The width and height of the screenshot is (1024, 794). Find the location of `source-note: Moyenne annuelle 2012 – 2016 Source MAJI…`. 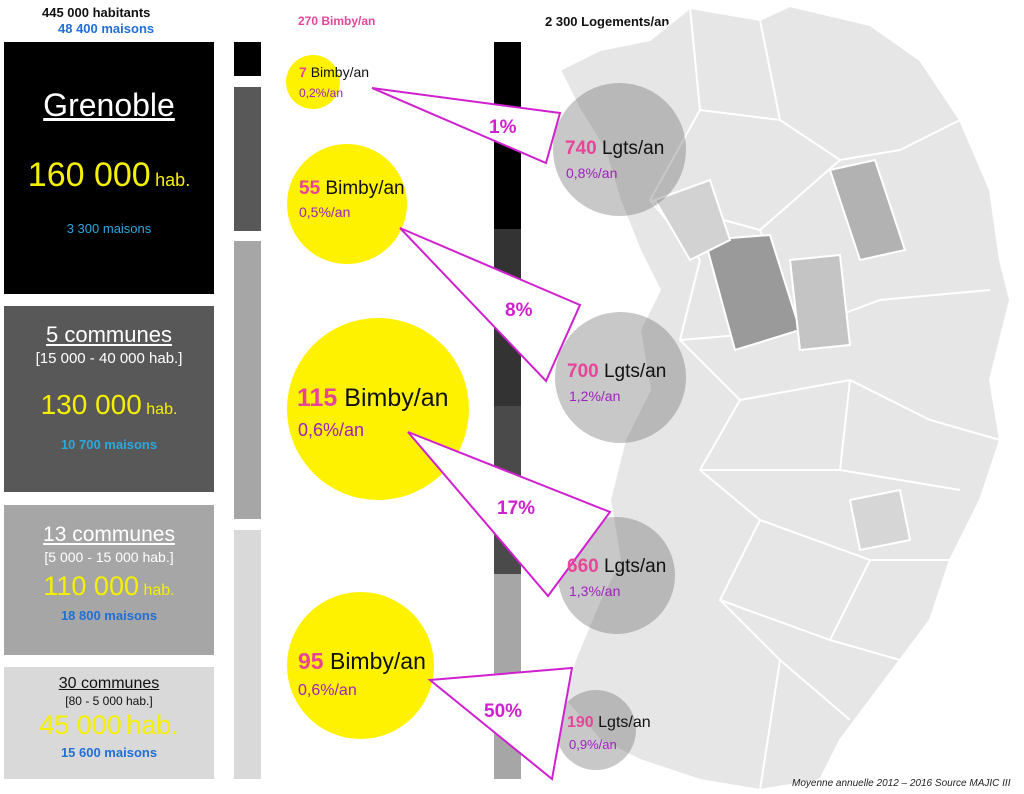

source-note: Moyenne annuelle 2012 – 2016 Source MAJI… is located at coordinates (901, 783).